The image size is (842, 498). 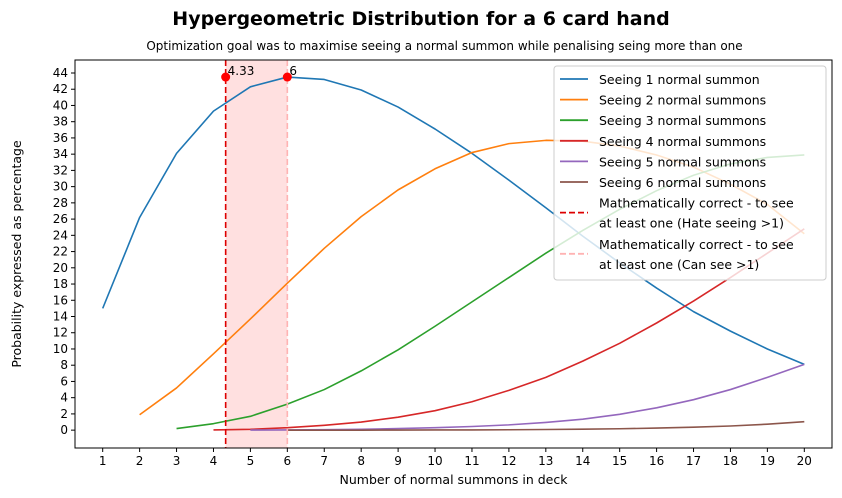 I want to click on x-axis-label: Number of normal summons in deck, so click(x=454, y=479).